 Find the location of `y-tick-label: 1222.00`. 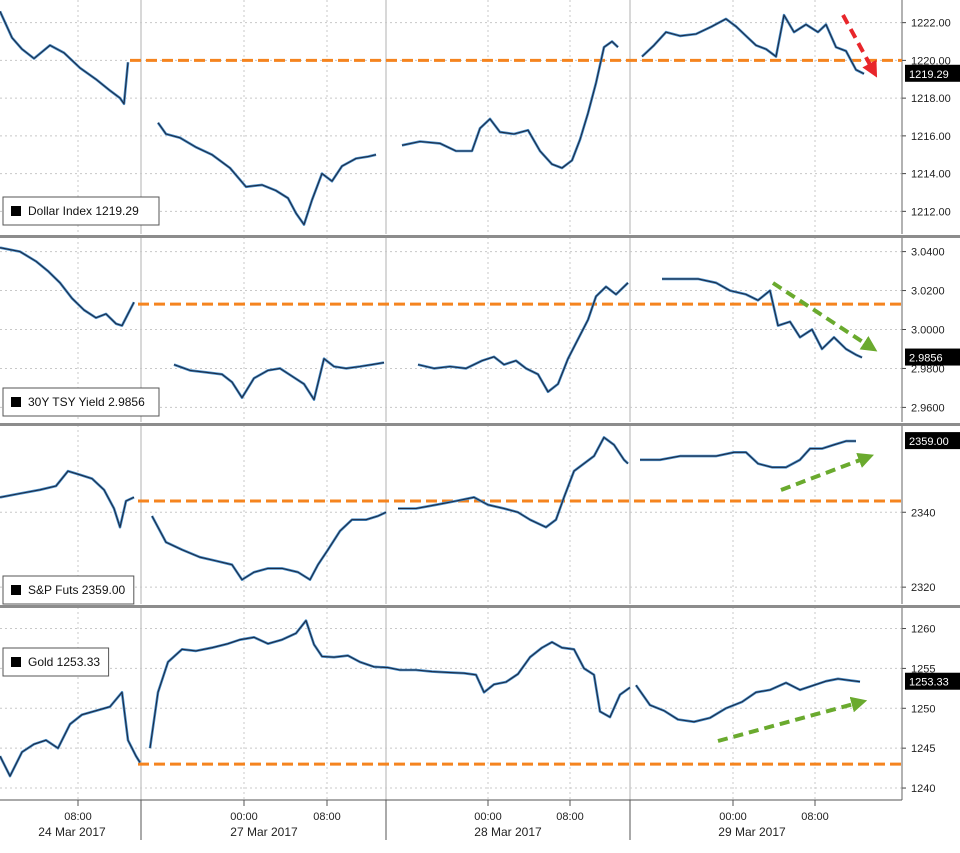

y-tick-label: 1222.00 is located at coordinates (931, 24).